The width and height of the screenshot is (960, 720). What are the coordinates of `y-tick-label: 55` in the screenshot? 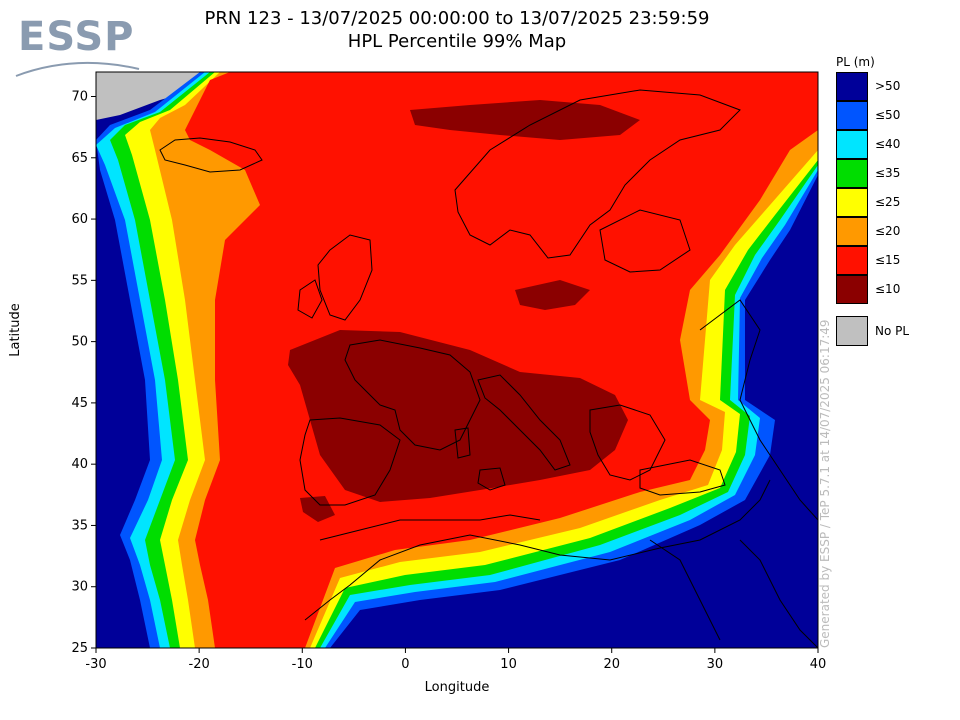 It's located at (79, 280).